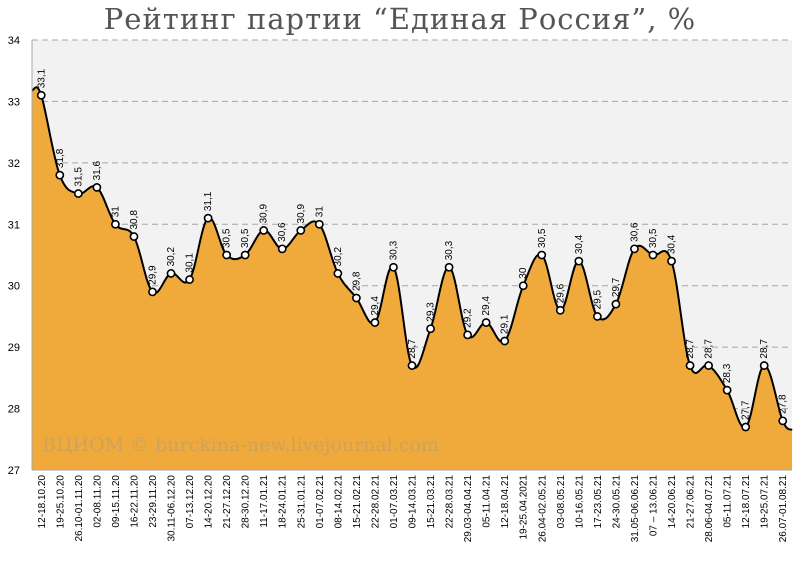  I want to click on data-label: 29,7, so click(616, 287).